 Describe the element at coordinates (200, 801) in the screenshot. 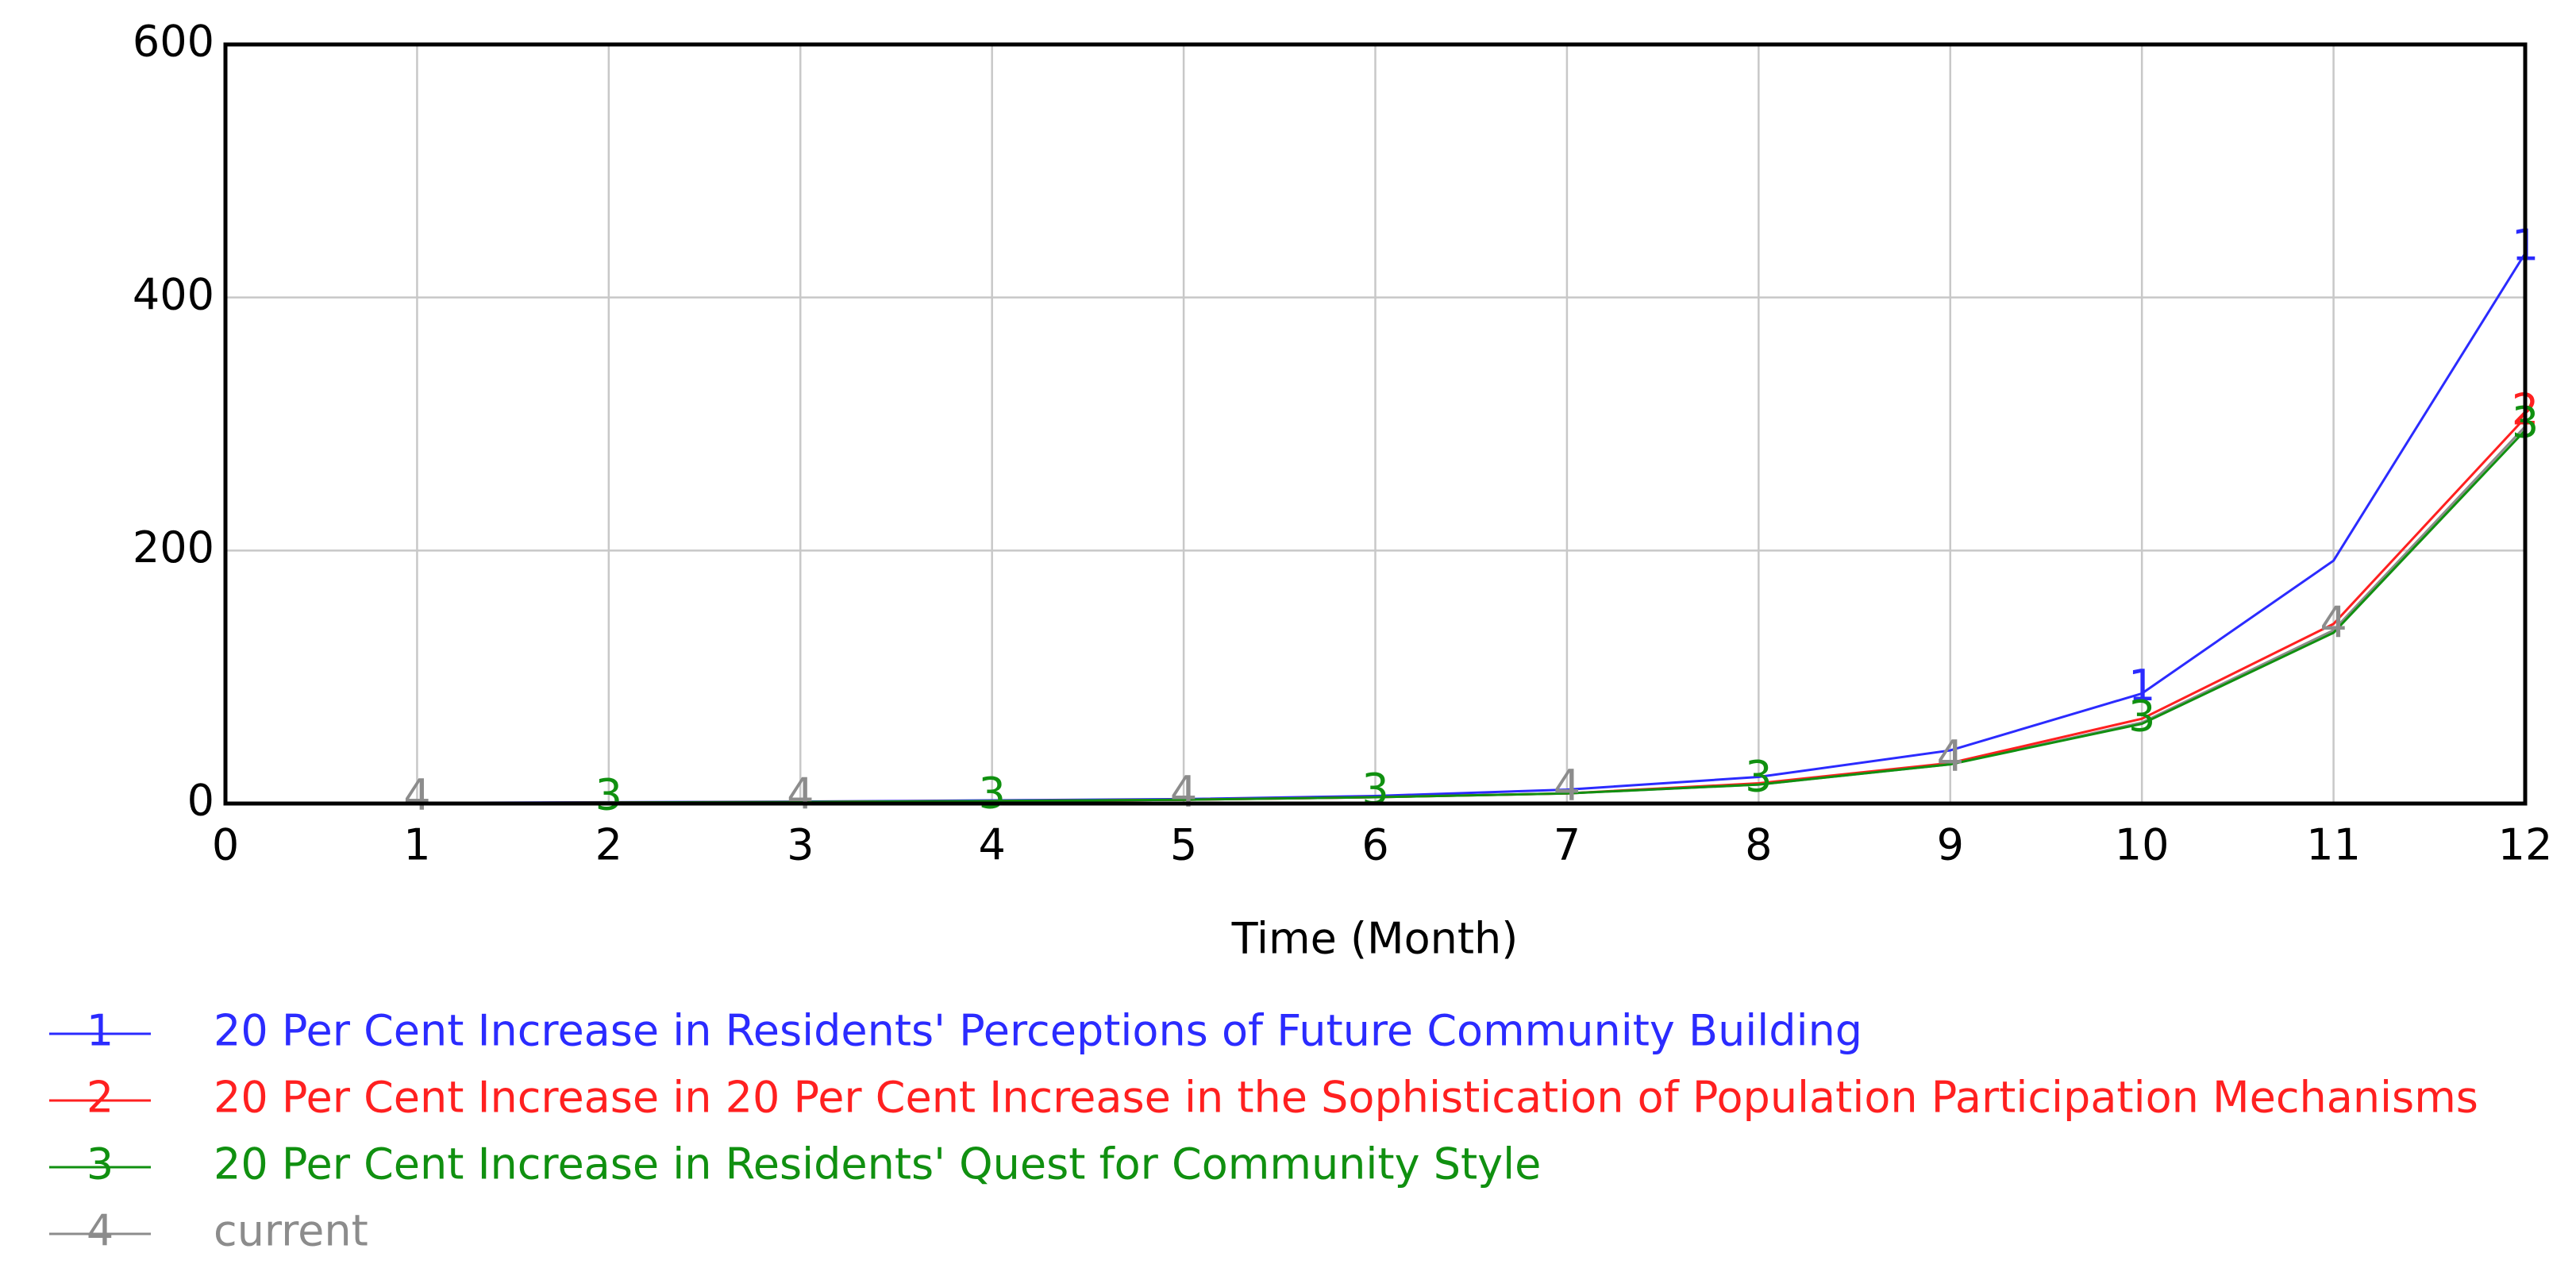

I see `y-tick-label: 0` at that location.